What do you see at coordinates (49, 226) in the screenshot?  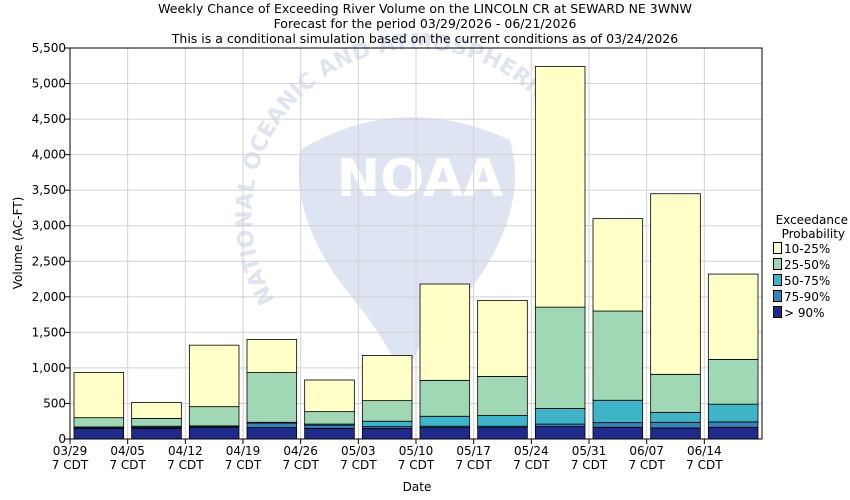 I see `y-tick-label: 3,000` at bounding box center [49, 226].